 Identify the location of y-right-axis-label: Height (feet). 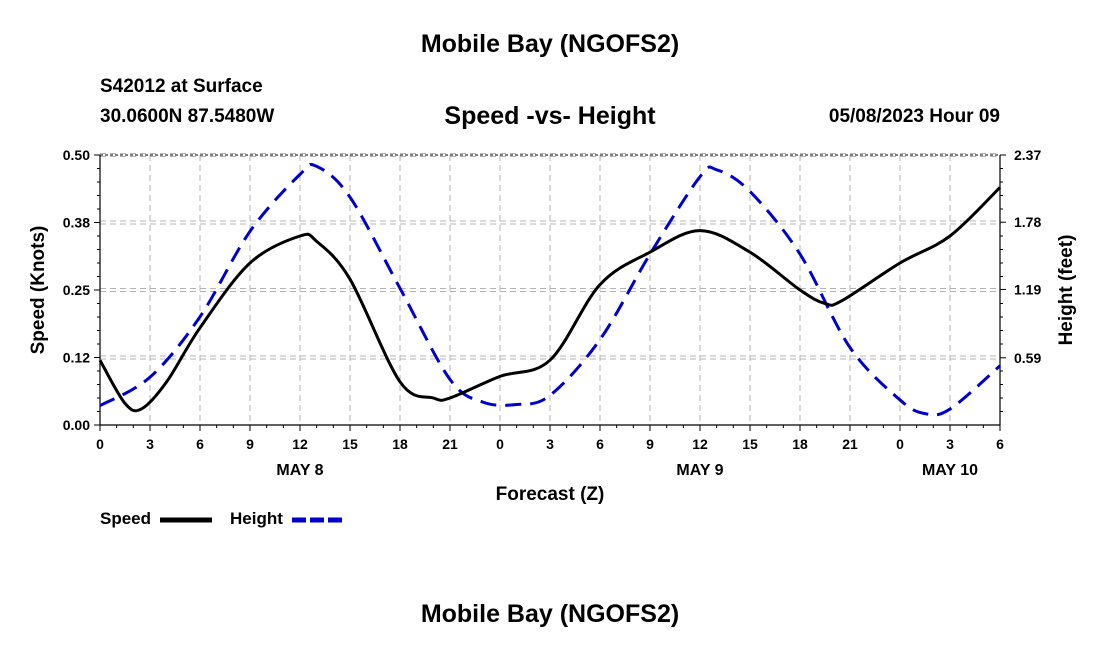
(1066, 290).